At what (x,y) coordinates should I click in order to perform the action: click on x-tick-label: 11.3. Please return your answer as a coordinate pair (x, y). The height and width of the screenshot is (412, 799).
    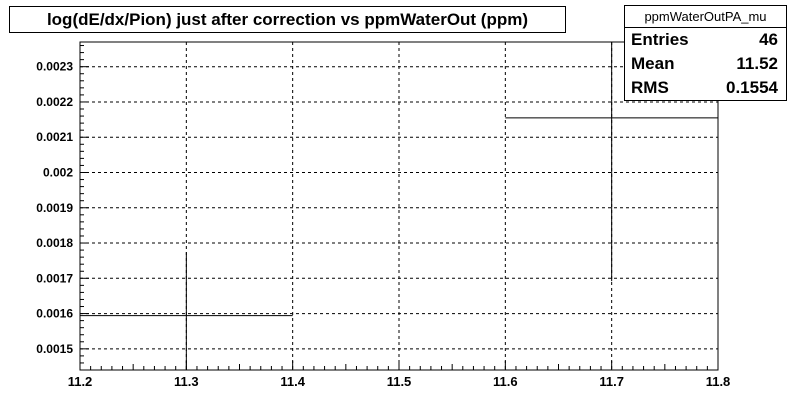
    Looking at the image, I should click on (186, 381).